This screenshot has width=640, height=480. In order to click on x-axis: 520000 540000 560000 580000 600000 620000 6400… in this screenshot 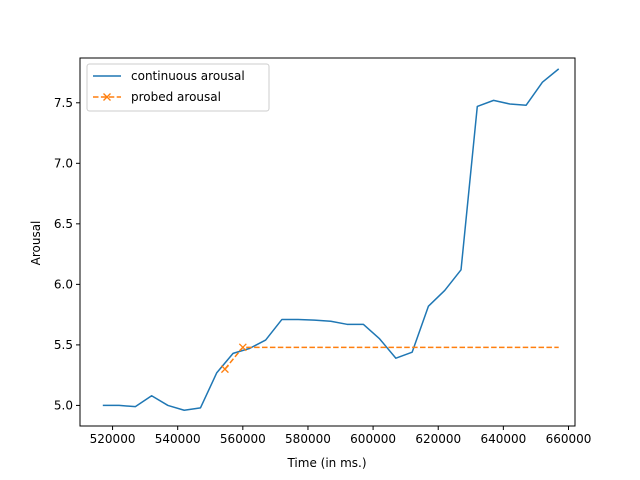, I will do `click(341, 436)`.